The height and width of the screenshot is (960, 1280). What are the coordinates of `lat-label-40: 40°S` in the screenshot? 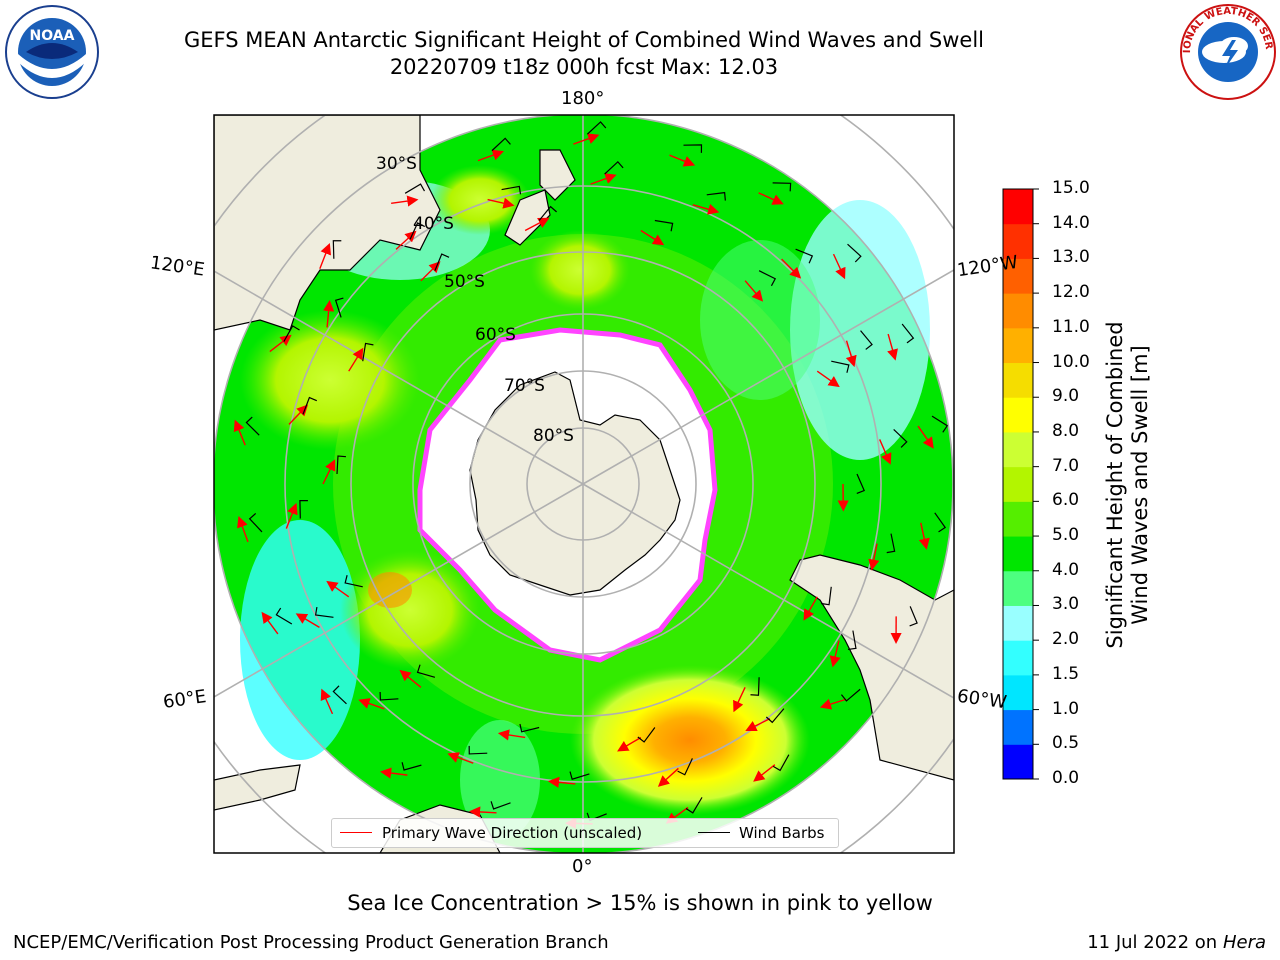 It's located at (433, 224).